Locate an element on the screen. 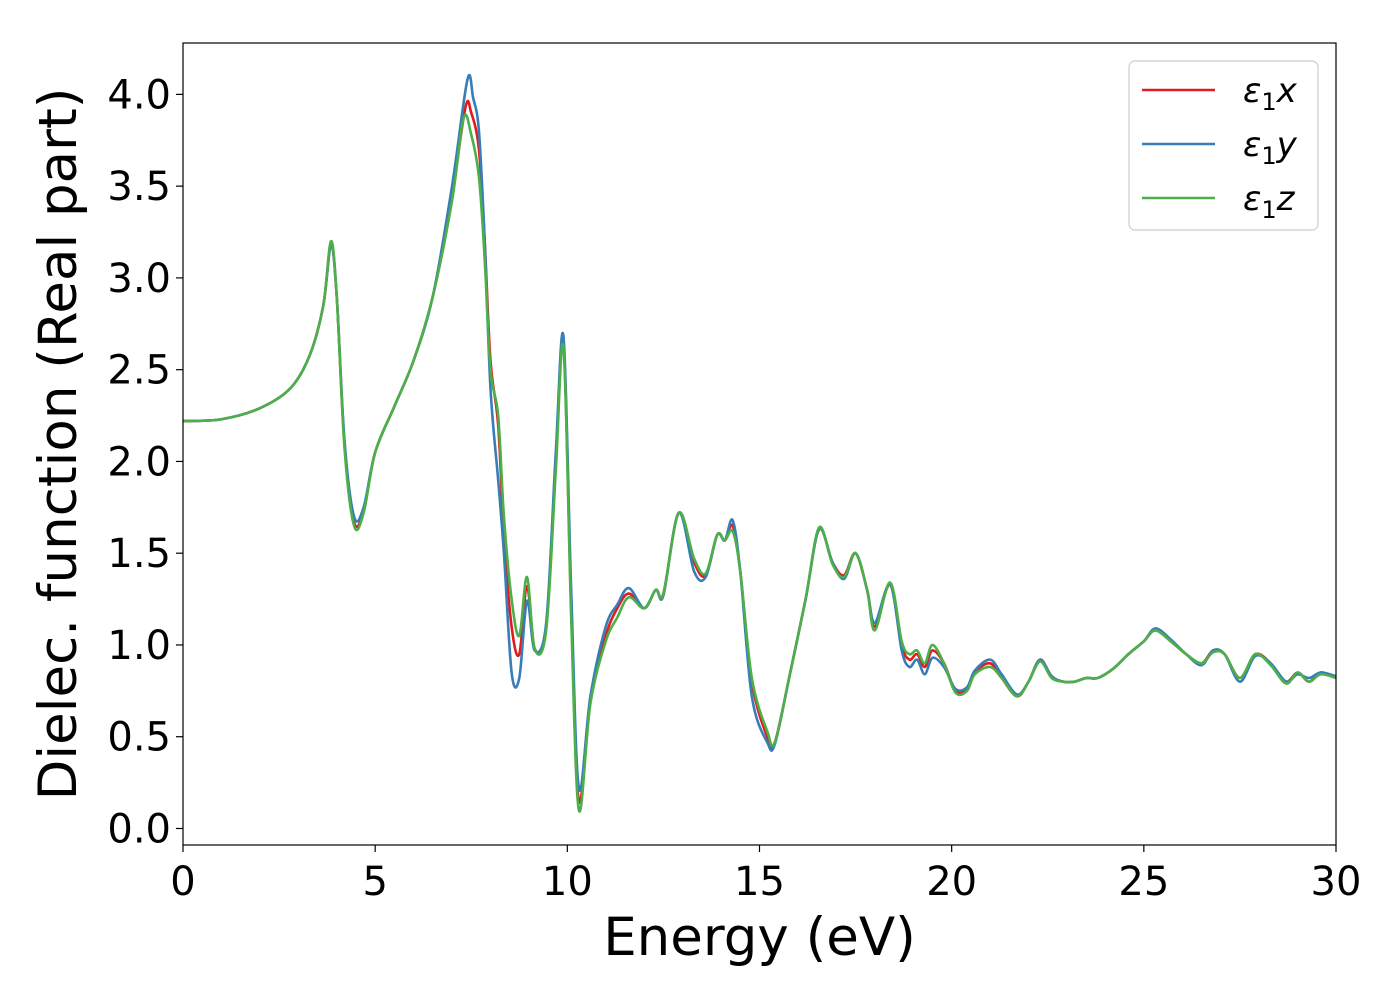  y-tick-label: 2.0 is located at coordinates (139, 462).